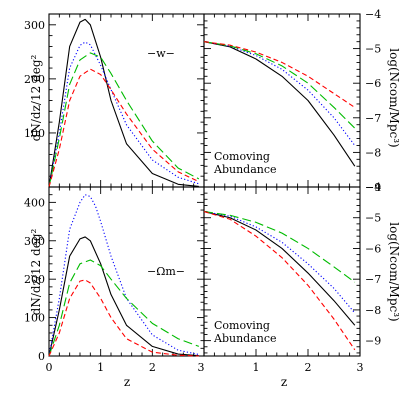 Image resolution: width=407 pixels, height=407 pixels. What do you see at coordinates (49, 367) in the screenshot?
I see `x-tick-label: 0` at bounding box center [49, 367].